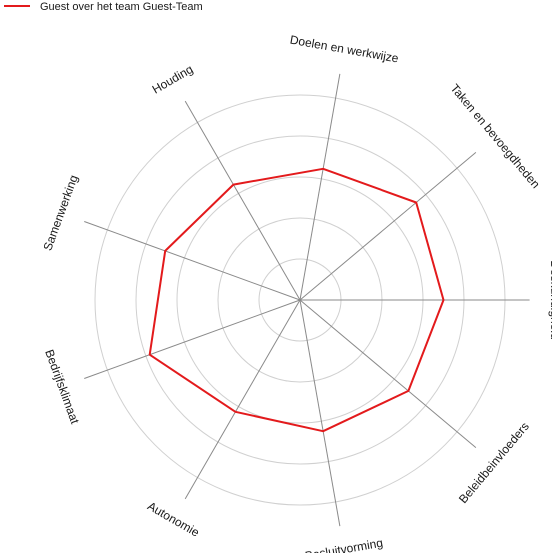 This screenshot has height=553, width=552. I want to click on category-label: Doelen en werkwijze, so click(344, 49).